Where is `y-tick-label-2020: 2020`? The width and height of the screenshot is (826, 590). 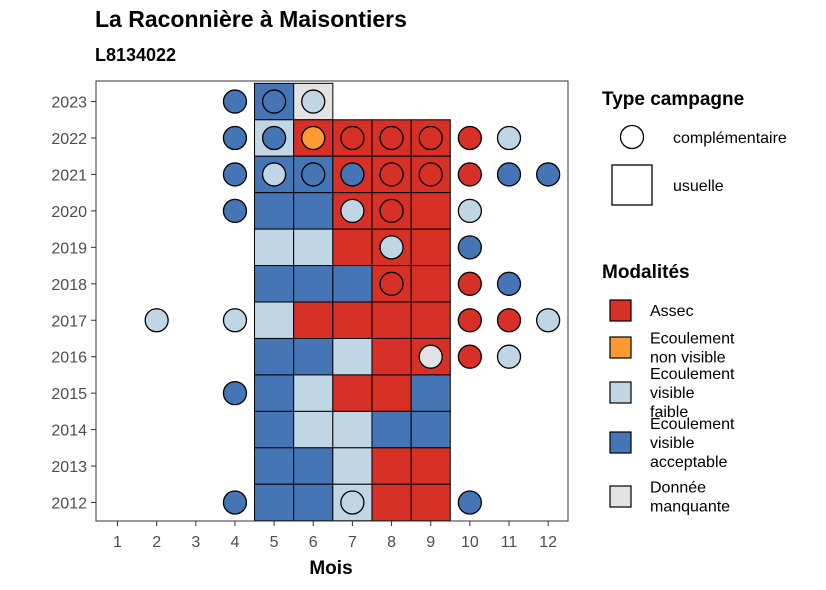 y-tick-label-2020: 2020 is located at coordinates (69, 212).